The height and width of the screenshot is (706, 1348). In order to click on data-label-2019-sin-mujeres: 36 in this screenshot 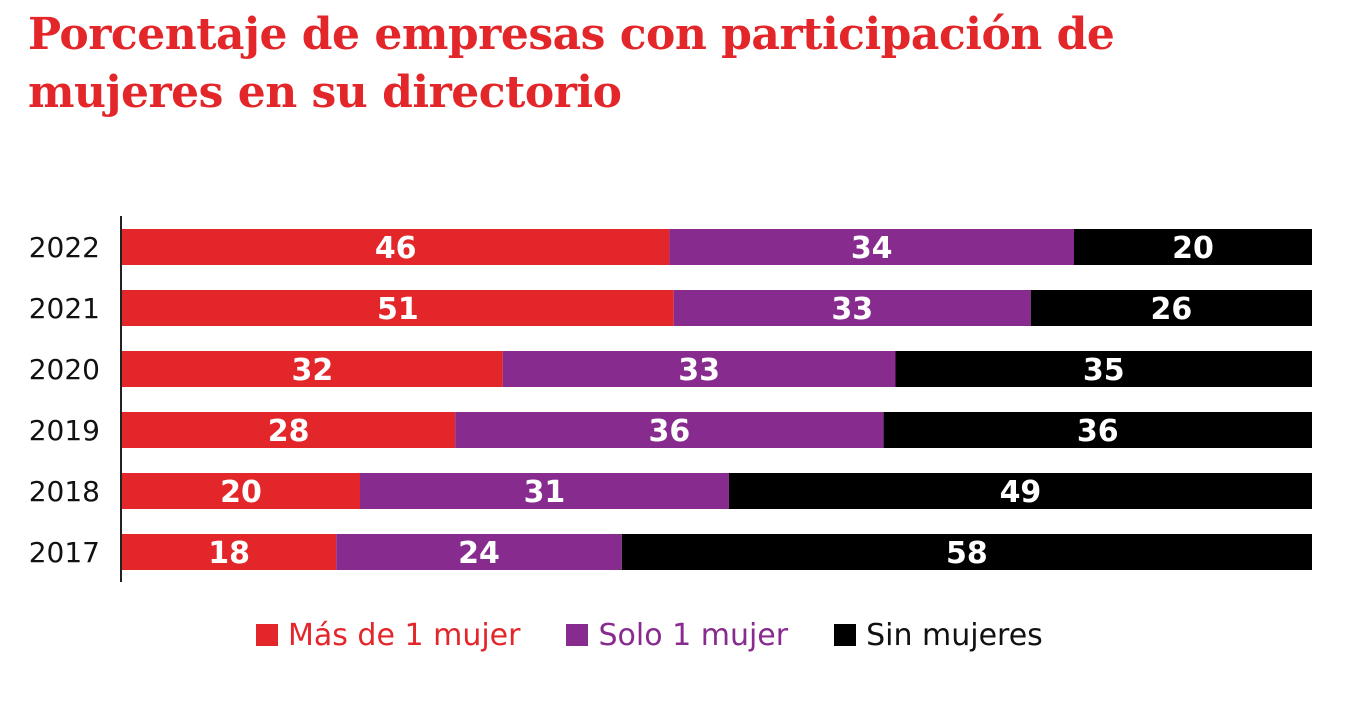, I will do `click(1098, 431)`.